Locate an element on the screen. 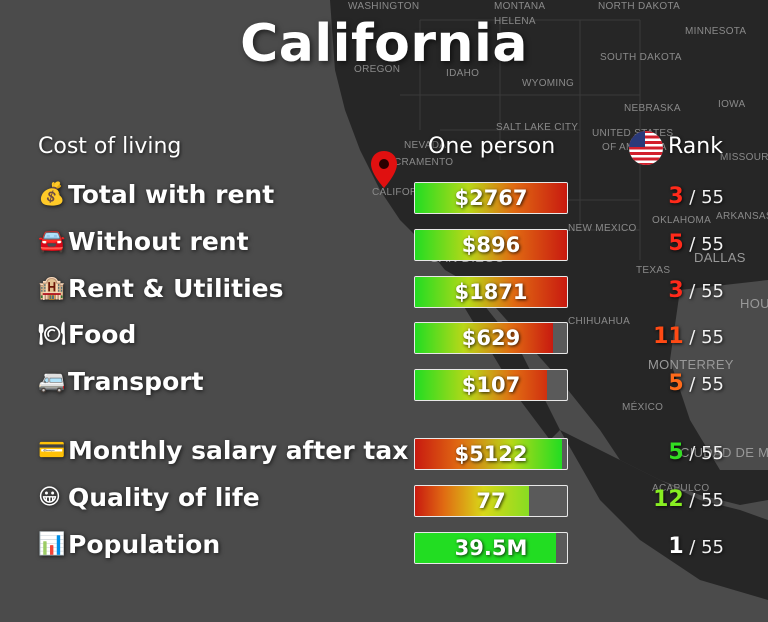 This screenshot has height=622, width=768. plate-icon: 🍽 is located at coordinates (52, 334).